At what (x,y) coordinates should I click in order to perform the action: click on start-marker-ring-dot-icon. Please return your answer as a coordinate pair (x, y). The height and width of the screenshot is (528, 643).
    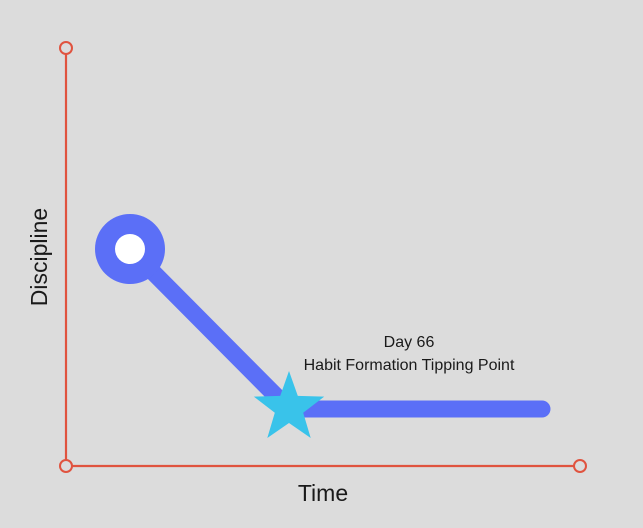
    Looking at the image, I should click on (130, 249).